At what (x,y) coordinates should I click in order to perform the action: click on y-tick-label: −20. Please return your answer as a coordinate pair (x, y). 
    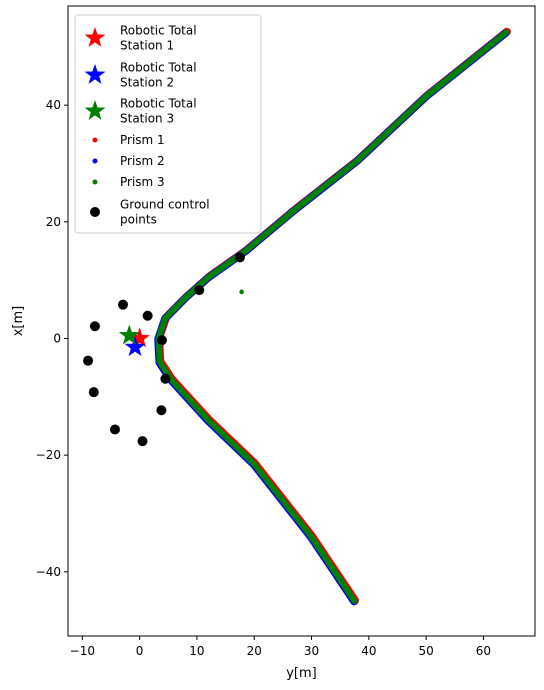
    Looking at the image, I should click on (48, 455).